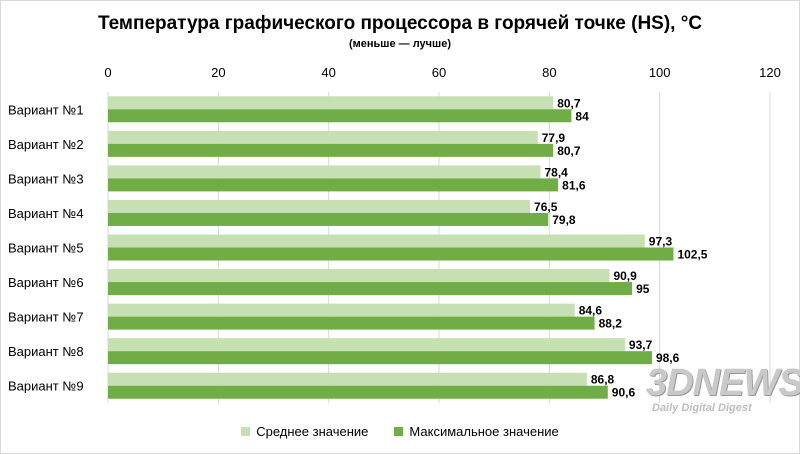 Image resolution: width=800 pixels, height=454 pixels. Describe the element at coordinates (107, 72) in the screenshot. I see `x-tick-label-0: 0` at that location.